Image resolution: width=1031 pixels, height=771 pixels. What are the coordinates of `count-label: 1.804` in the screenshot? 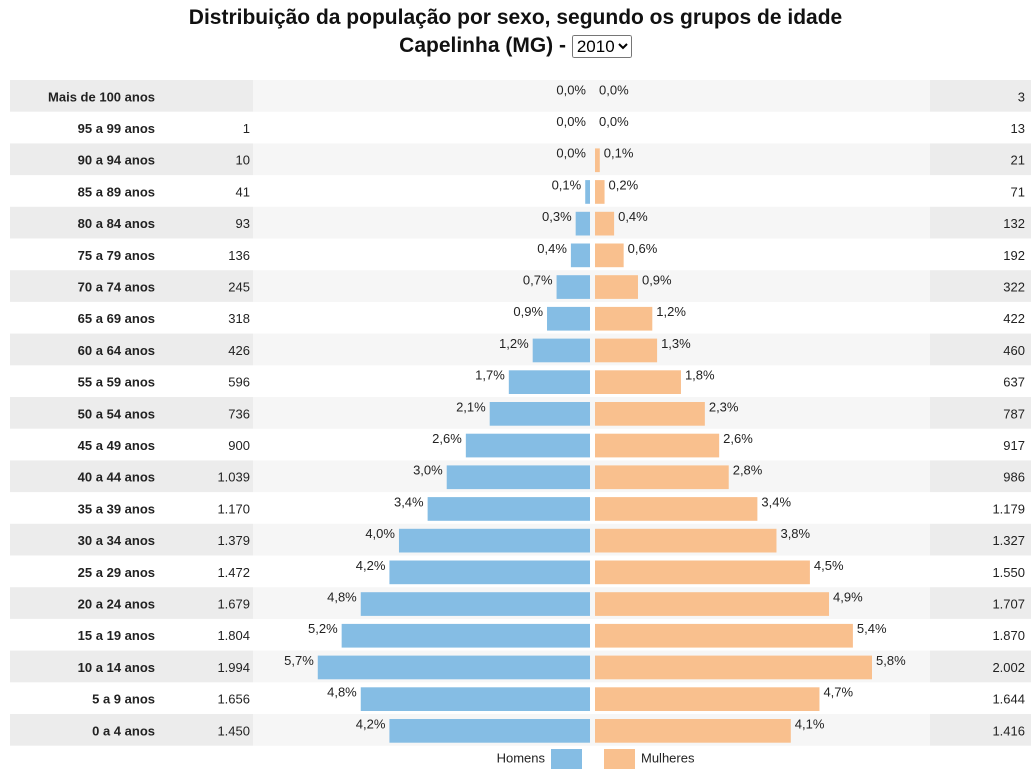 It's located at (233, 635).